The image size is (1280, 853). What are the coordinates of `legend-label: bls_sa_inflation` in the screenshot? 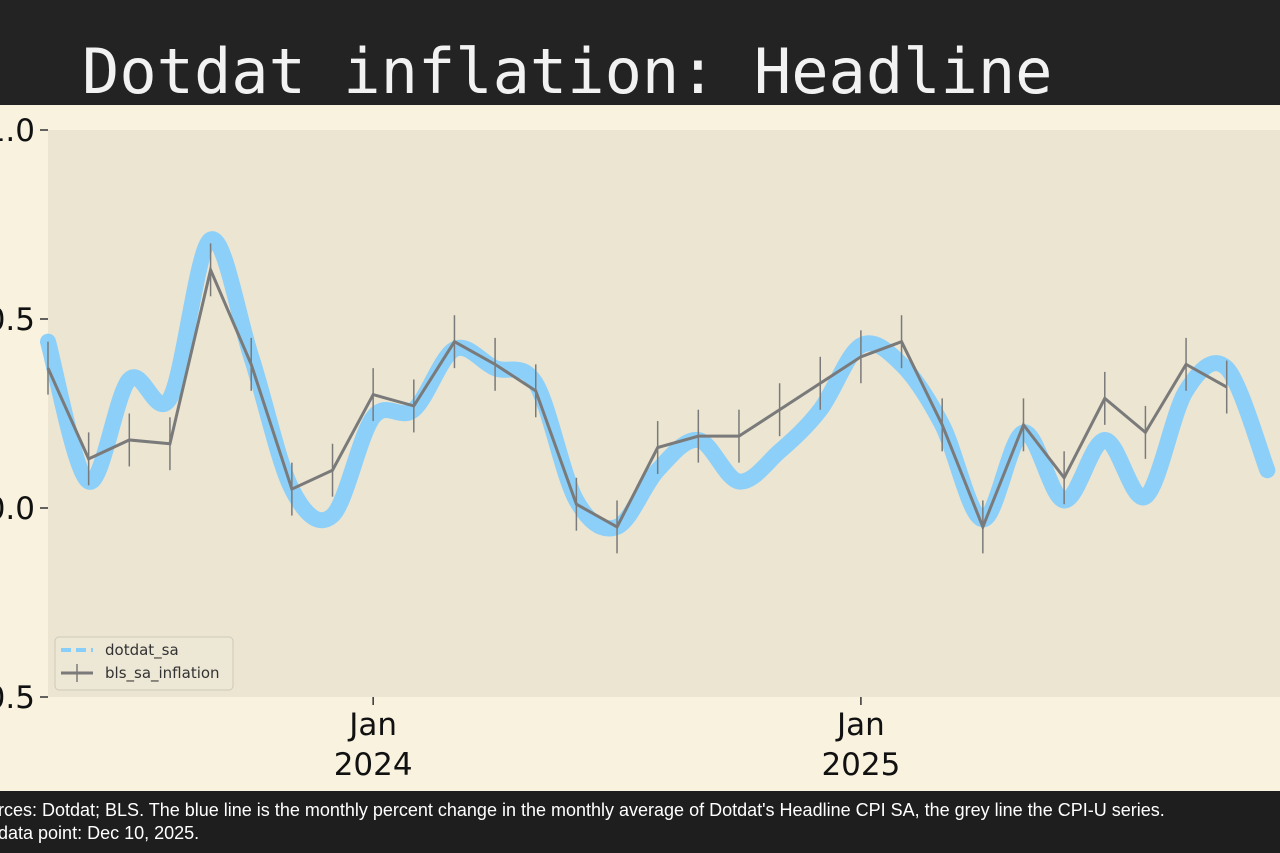 It's located at (162, 673).